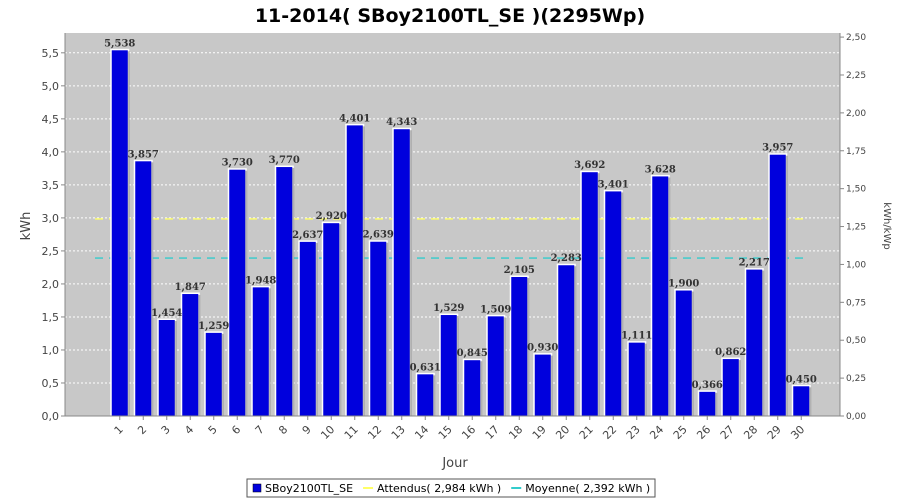 The width and height of the screenshot is (900, 500). What do you see at coordinates (190, 287) in the screenshot?
I see `bar-value-label: 1,847` at bounding box center [190, 287].